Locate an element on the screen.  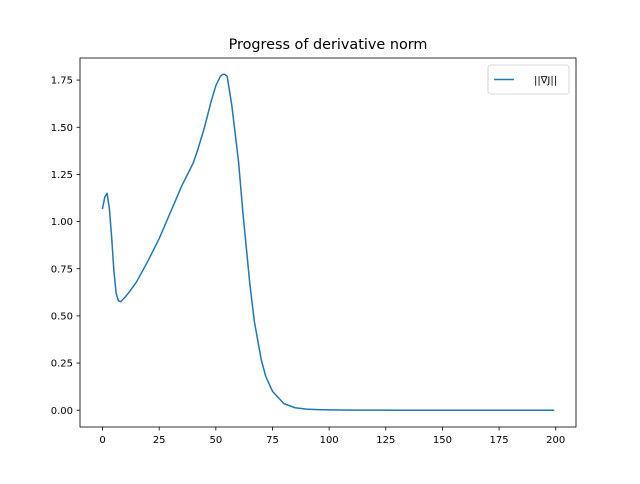
x-tick-label: 175 is located at coordinates (499, 440).